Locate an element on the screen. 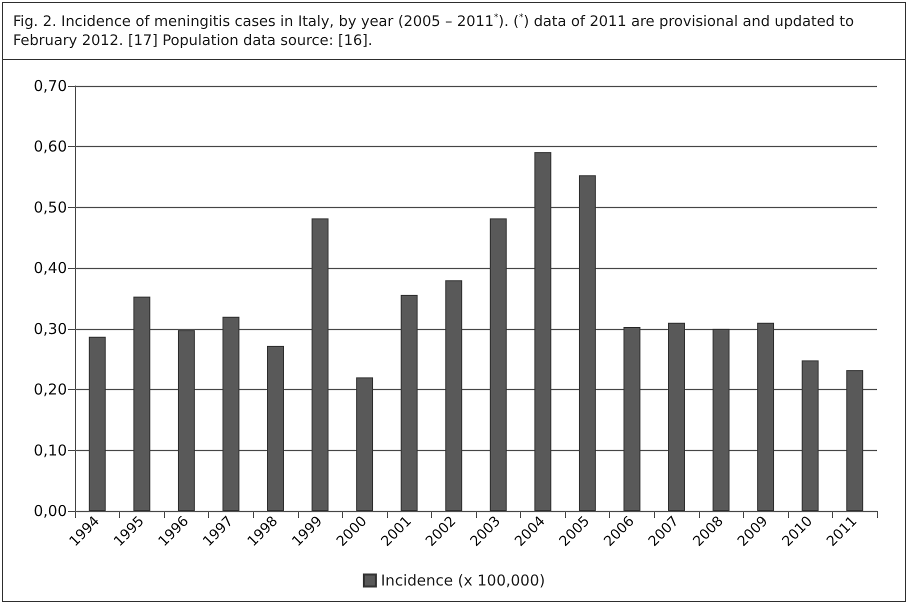  y-tick-label: 0,30 is located at coordinates (50, 329).